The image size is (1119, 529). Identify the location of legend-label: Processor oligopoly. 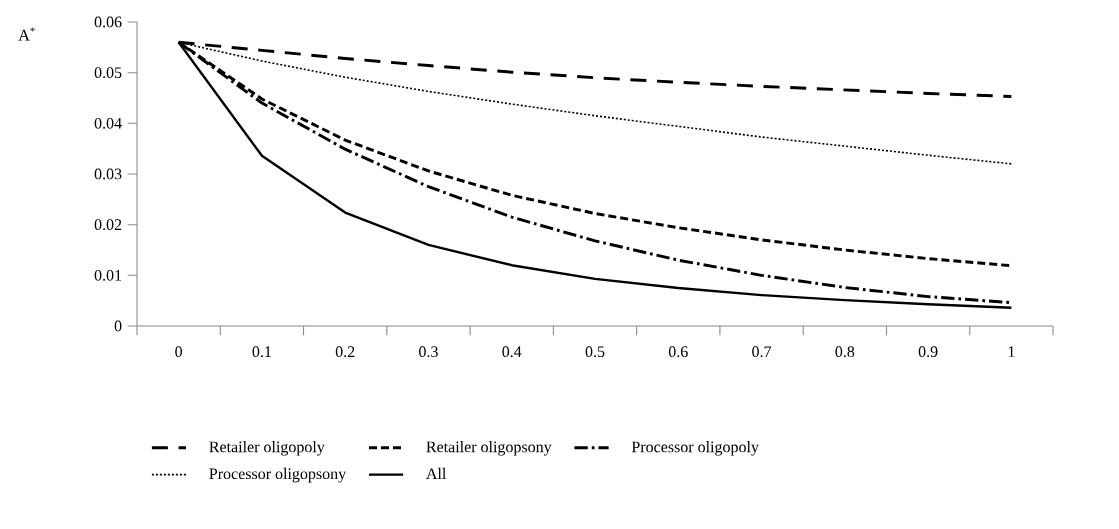
(695, 448).